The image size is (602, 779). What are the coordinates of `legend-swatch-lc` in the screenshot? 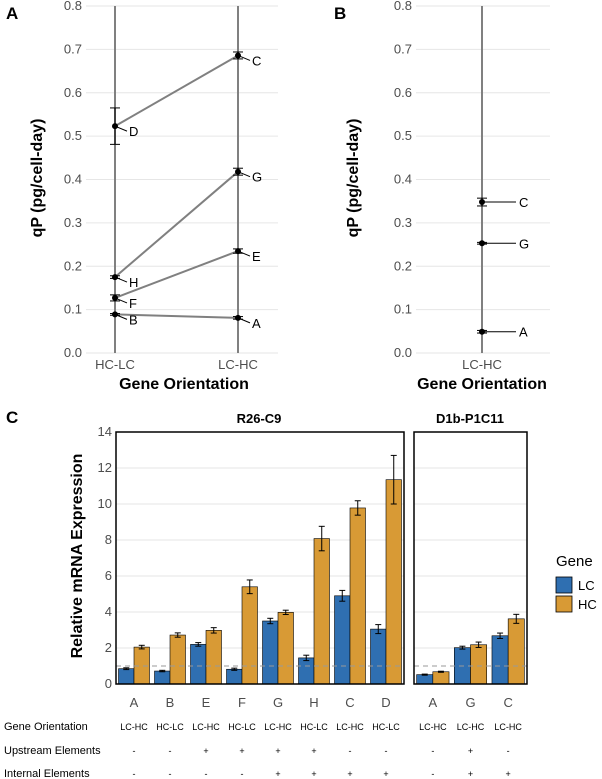 It's located at (564, 585).